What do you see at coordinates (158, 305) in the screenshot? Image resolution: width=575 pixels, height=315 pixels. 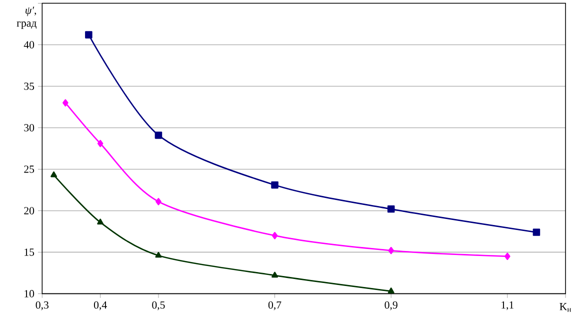 I see `x-tick-label: 0,5` at bounding box center [158, 305].